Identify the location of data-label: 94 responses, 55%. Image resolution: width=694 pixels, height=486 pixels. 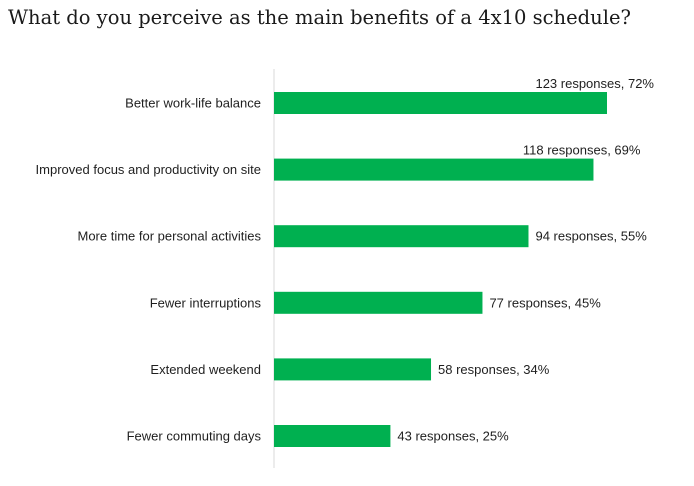
(591, 236).